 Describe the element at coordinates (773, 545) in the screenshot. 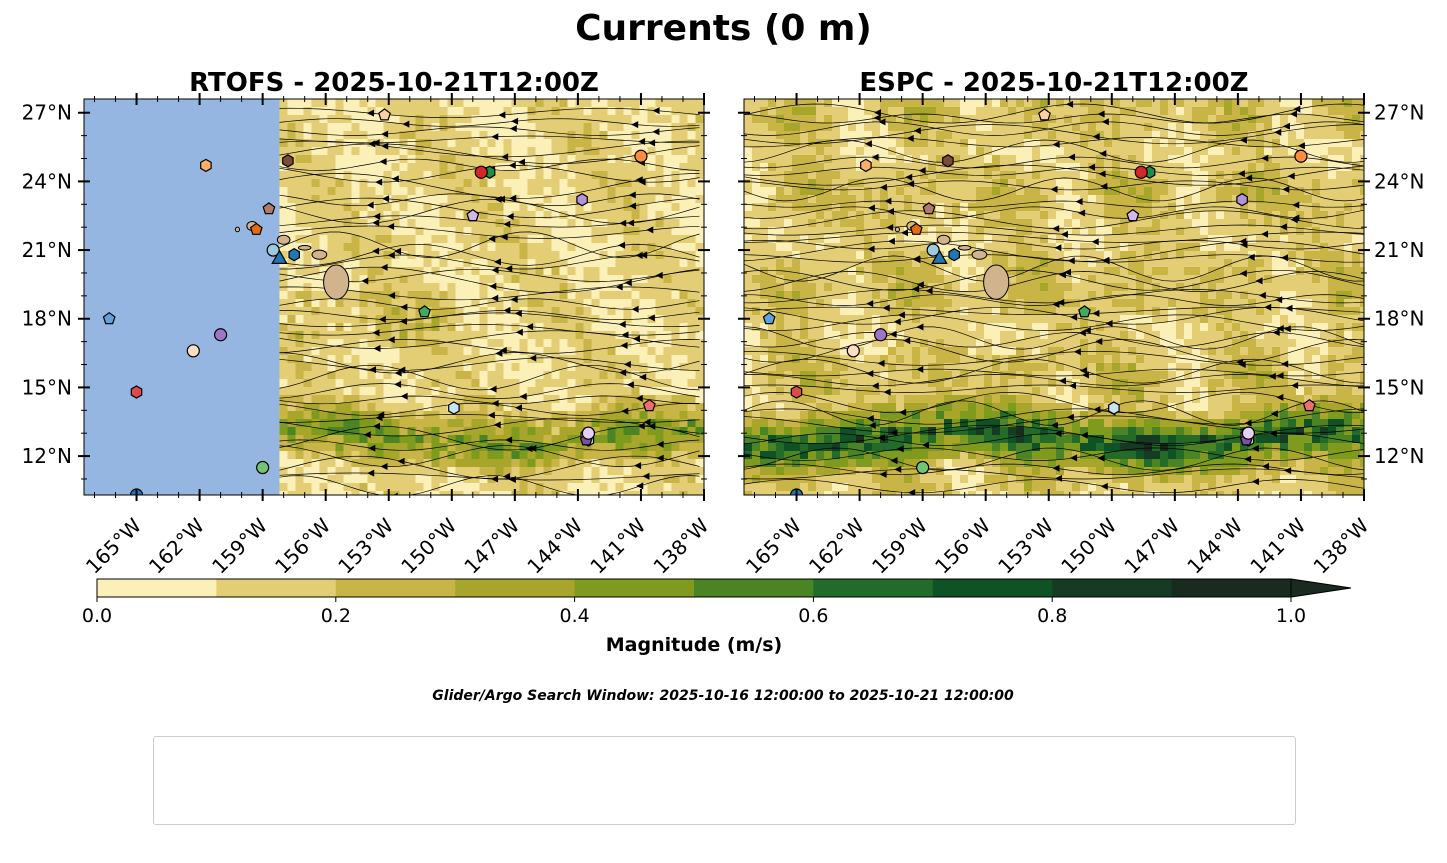

I see `x-tick-label: 165°W` at that location.